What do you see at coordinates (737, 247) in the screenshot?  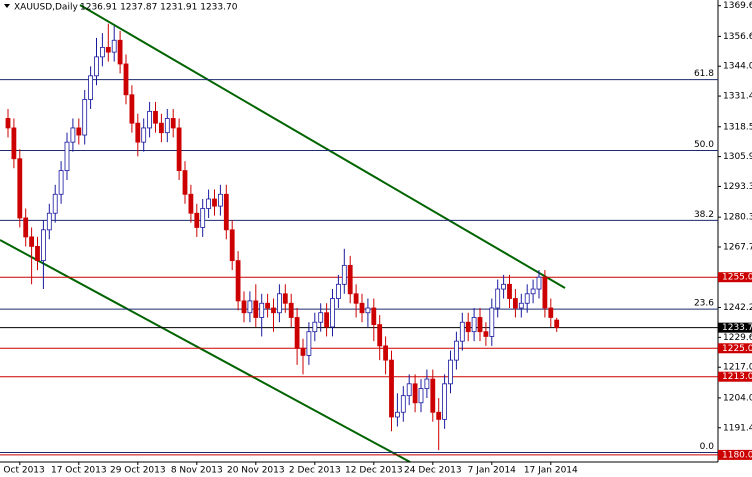 I see `y-tick-label: 1267.75` at bounding box center [737, 247].